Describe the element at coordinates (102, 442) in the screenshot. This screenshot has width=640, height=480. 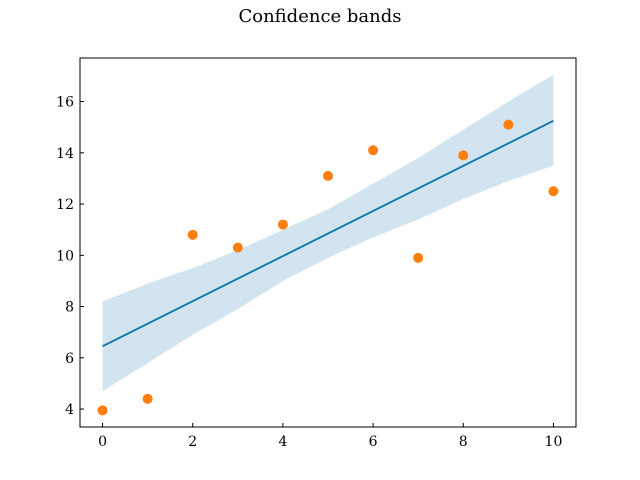
I see `x-tick-label: 0` at that location.